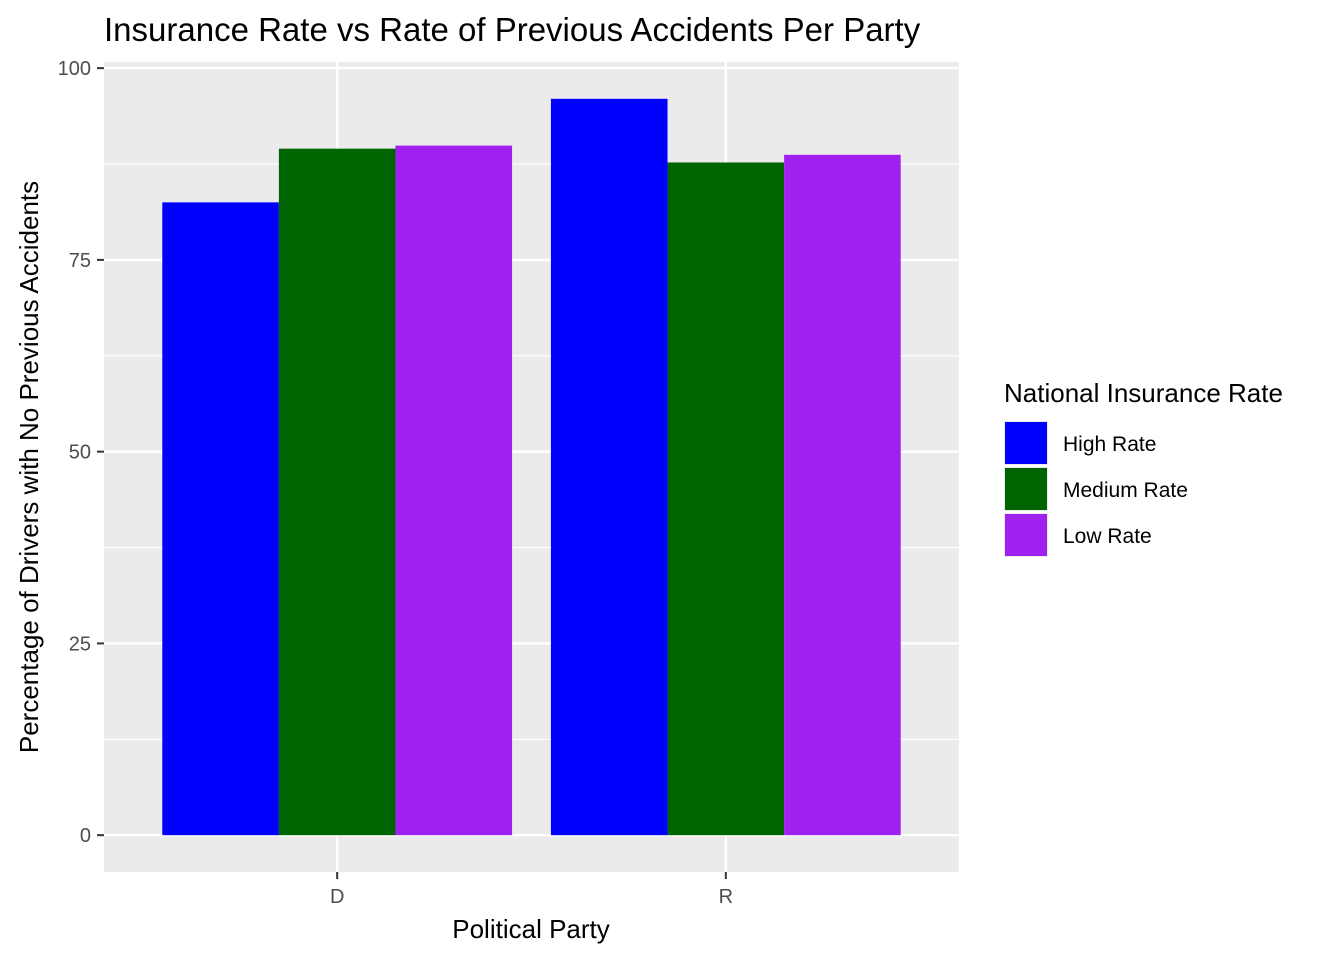 This screenshot has height=960, width=1344. Describe the element at coordinates (726, 897) in the screenshot. I see `x-tick-label: R` at that location.